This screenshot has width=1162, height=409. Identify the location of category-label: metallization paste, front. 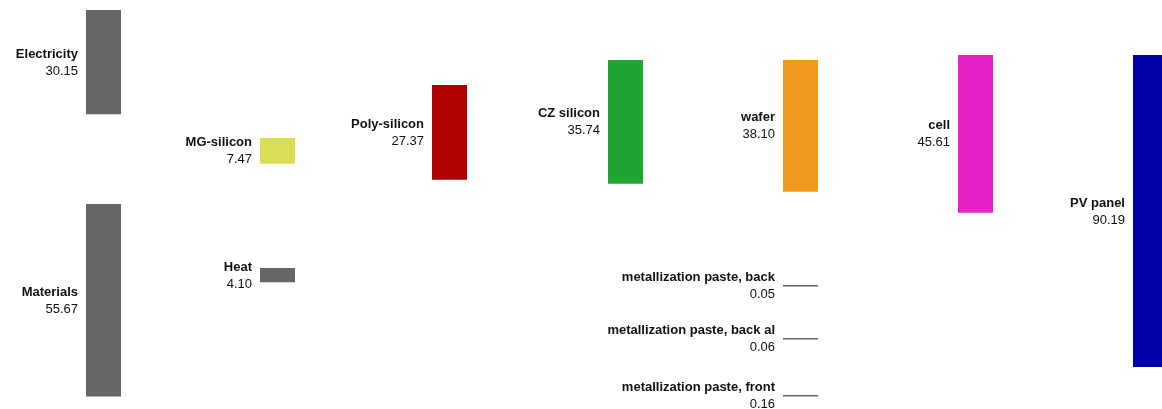
(698, 387).